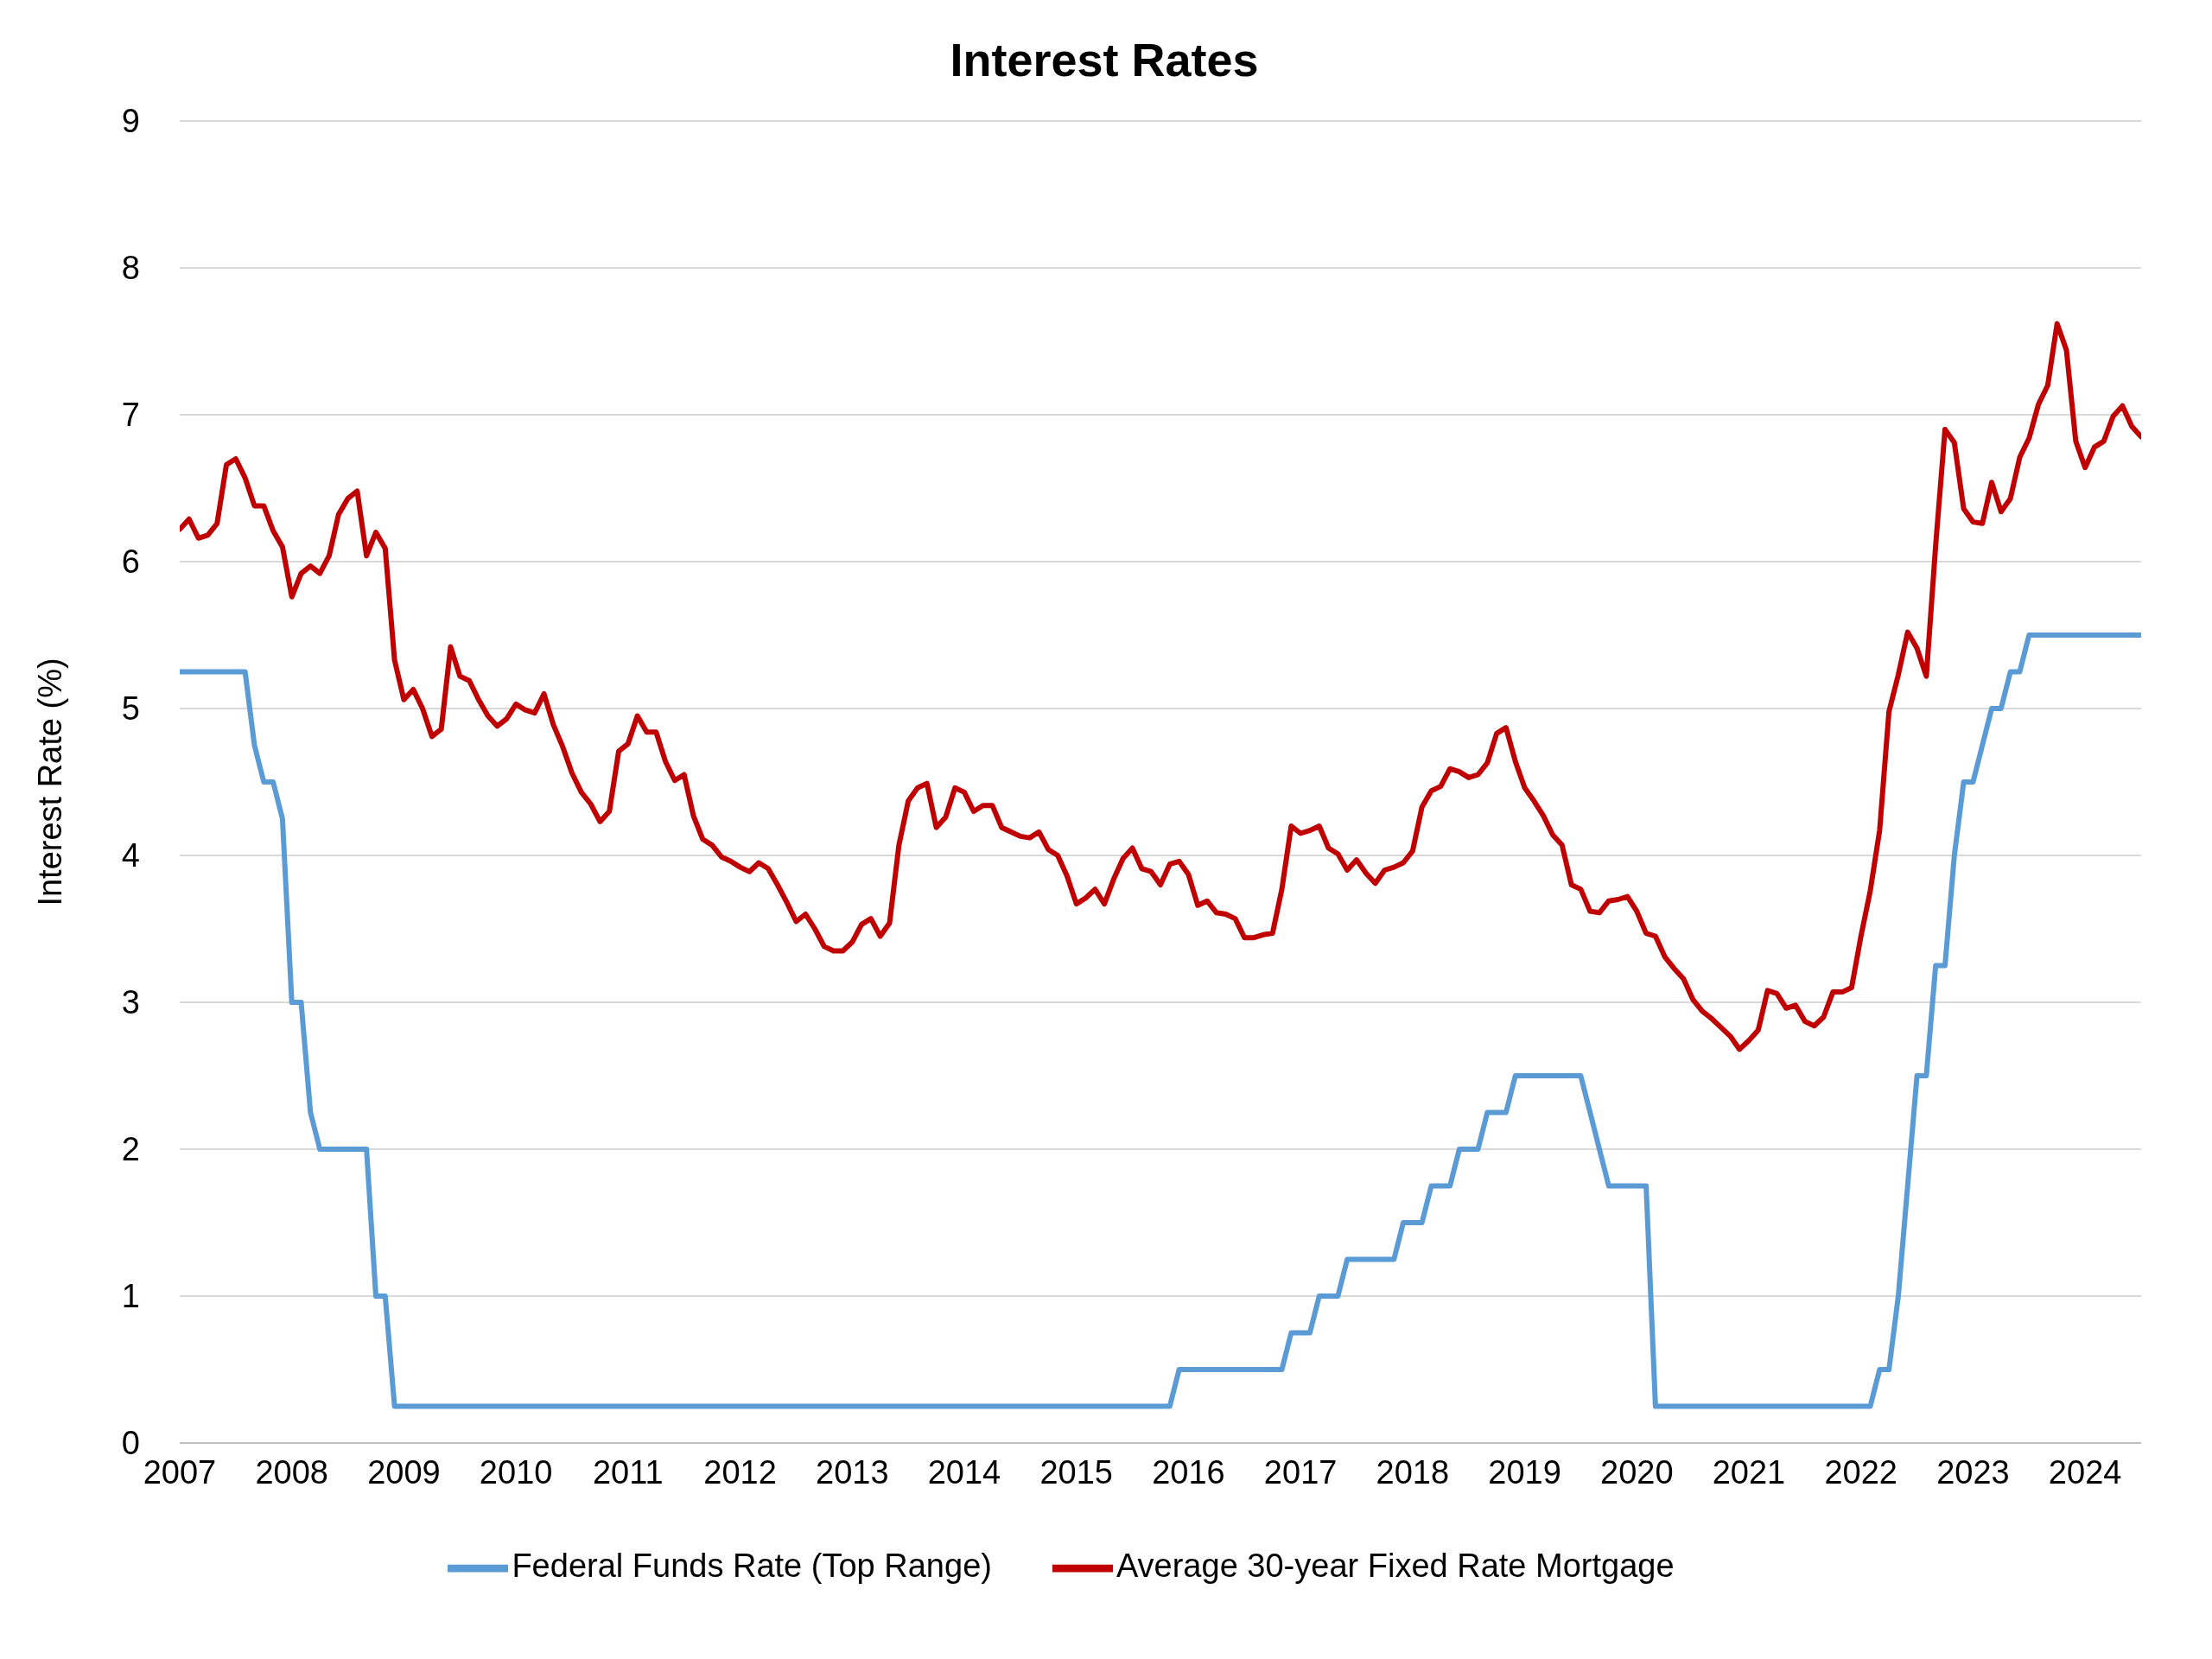  Describe the element at coordinates (130, 122) in the screenshot. I see `y-tick-label: 9` at that location.